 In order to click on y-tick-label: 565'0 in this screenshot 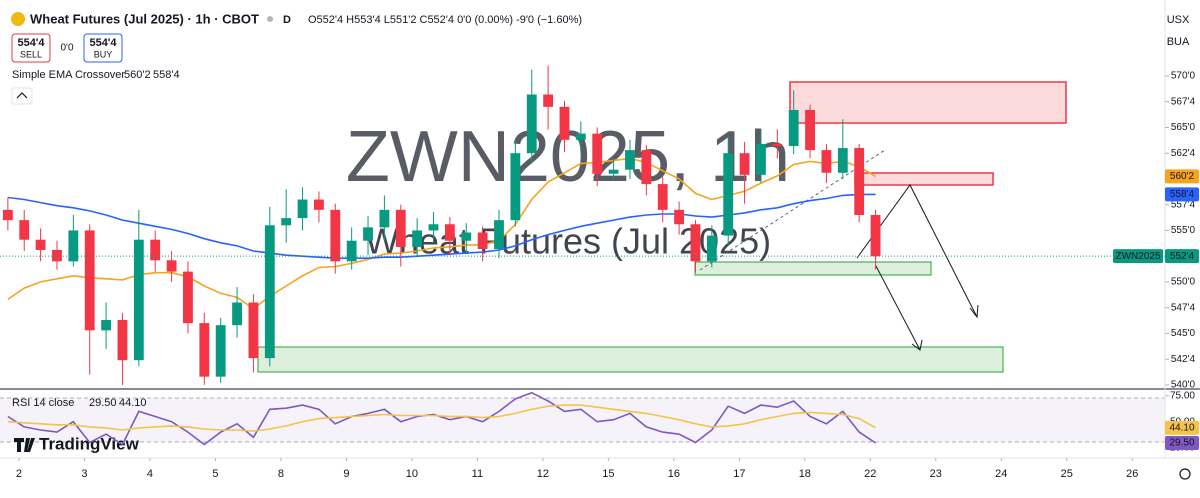, I will do `click(1183, 127)`.